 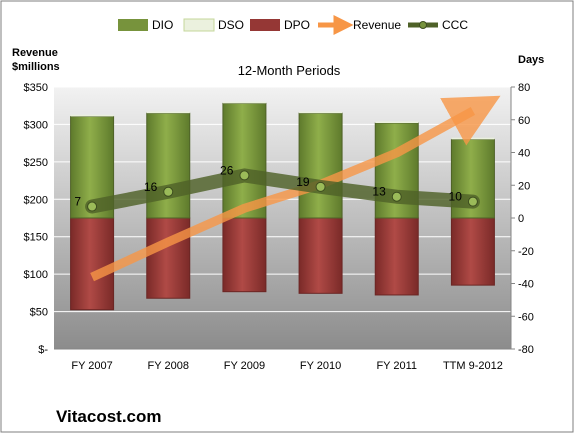 What do you see at coordinates (524, 88) in the screenshot?
I see `right-tick-label: 80` at bounding box center [524, 88].